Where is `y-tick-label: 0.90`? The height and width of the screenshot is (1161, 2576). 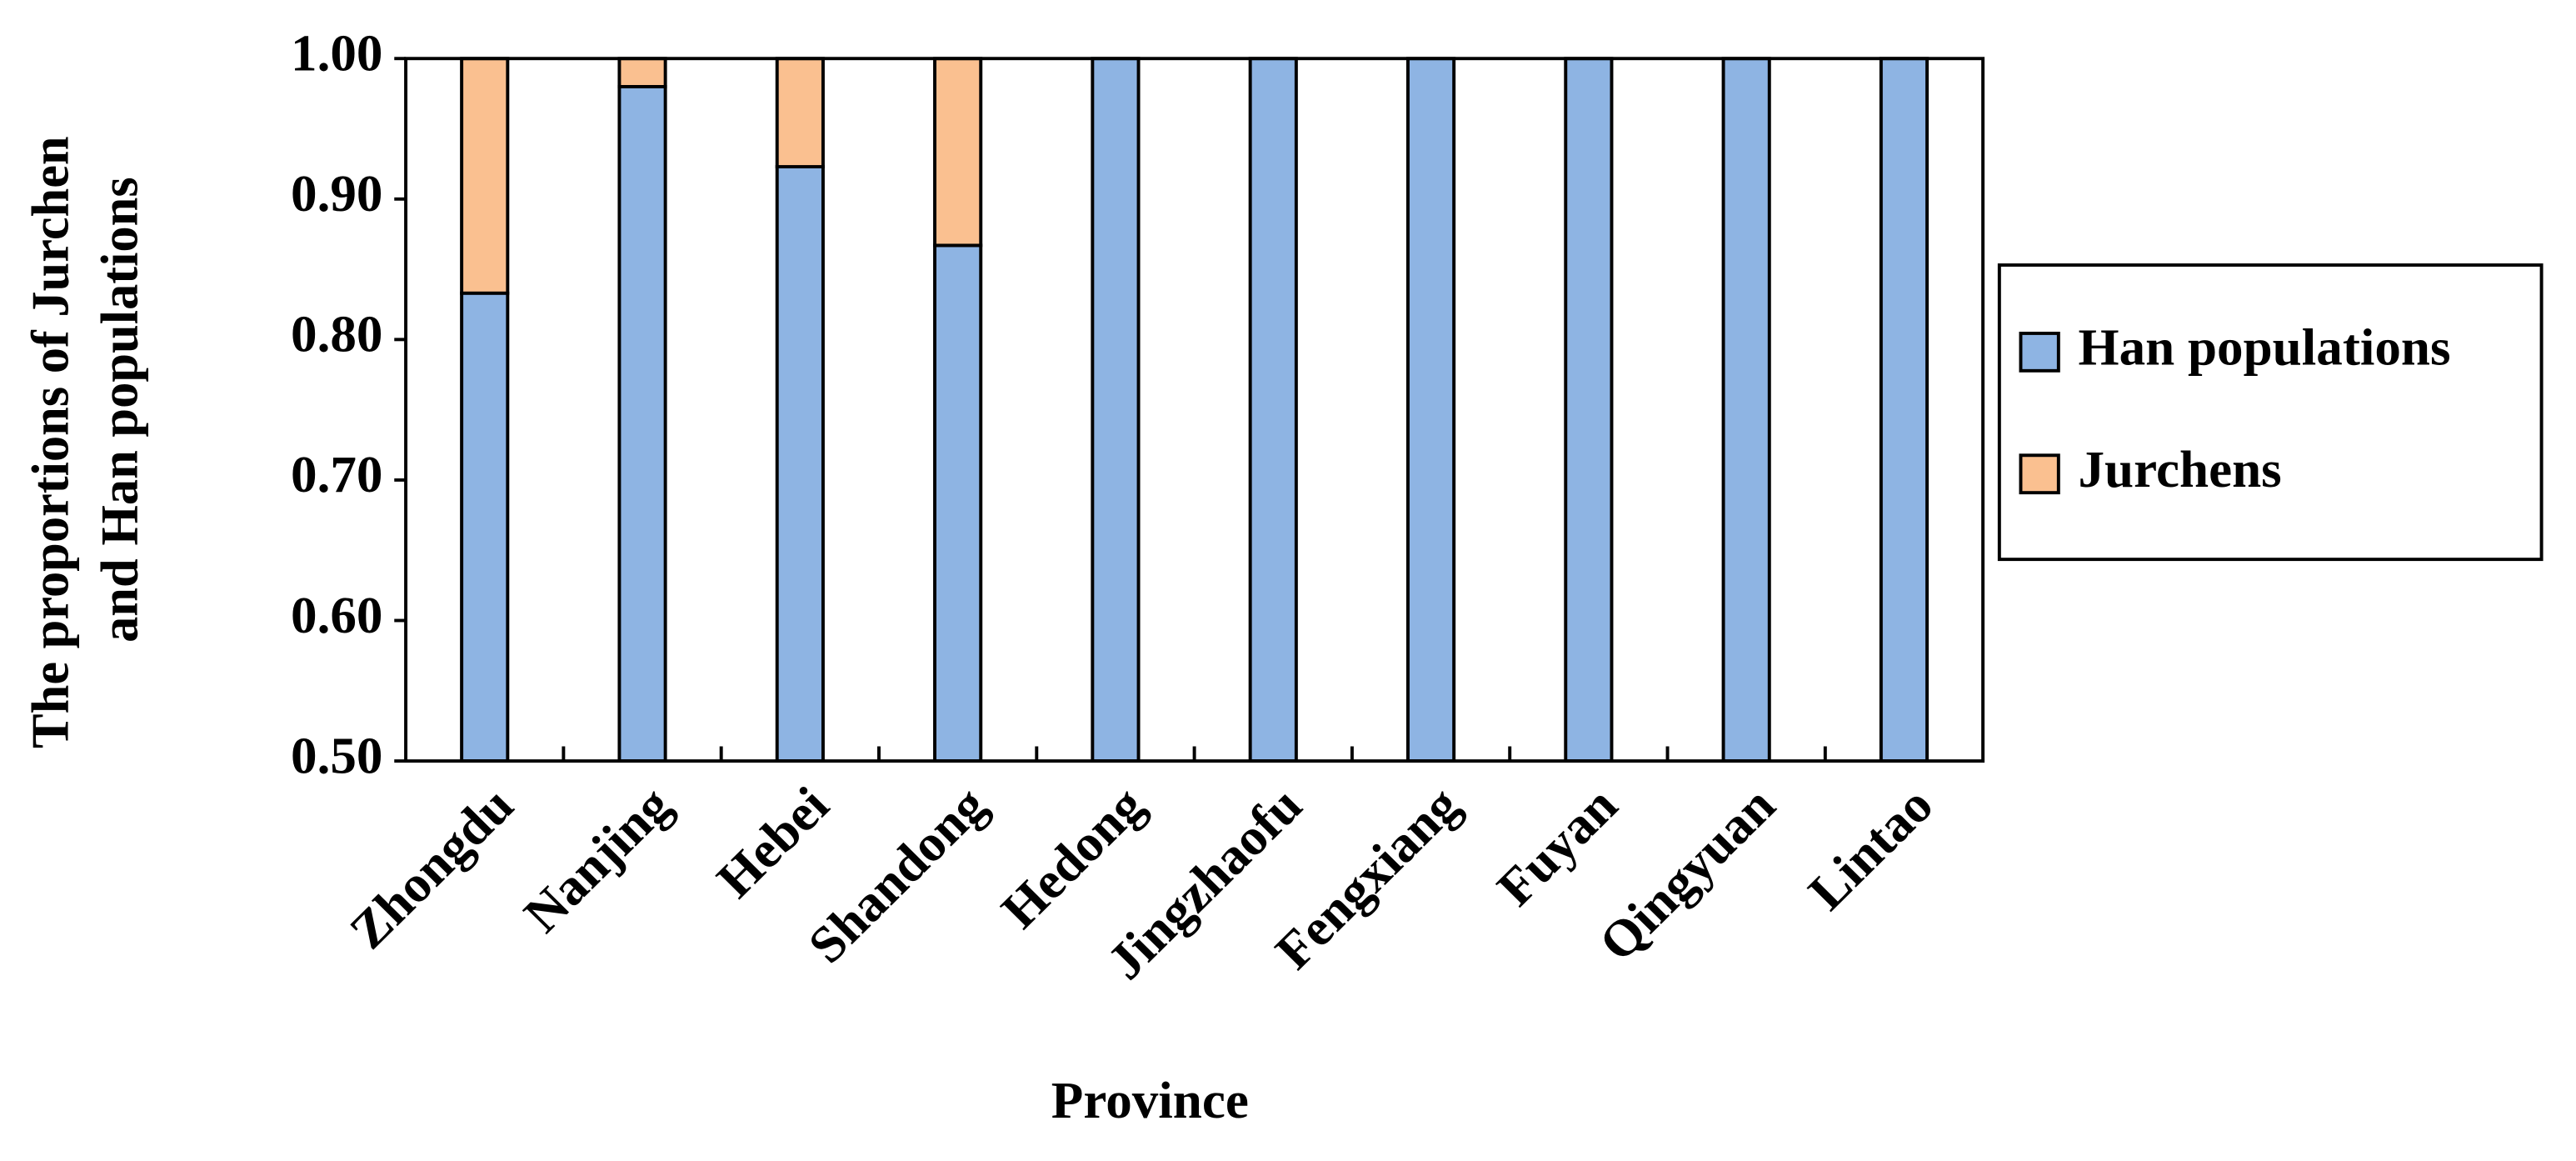 y-tick-label: 0.90 is located at coordinates (336, 193).